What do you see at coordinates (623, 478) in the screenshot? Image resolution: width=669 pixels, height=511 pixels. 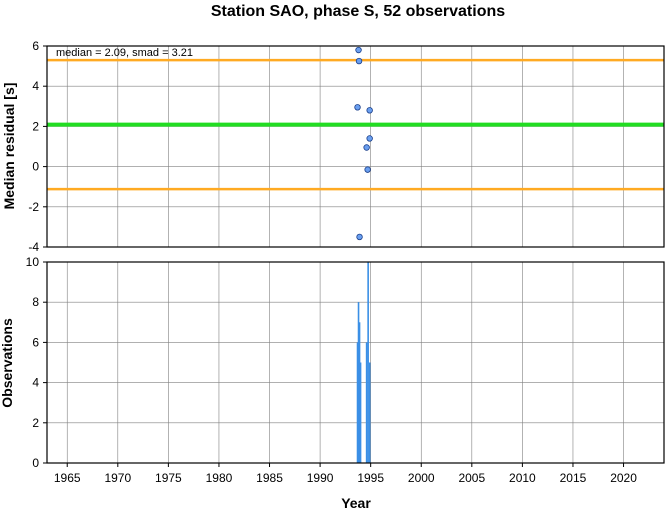 I see `x-tick-label: 2020` at bounding box center [623, 478].